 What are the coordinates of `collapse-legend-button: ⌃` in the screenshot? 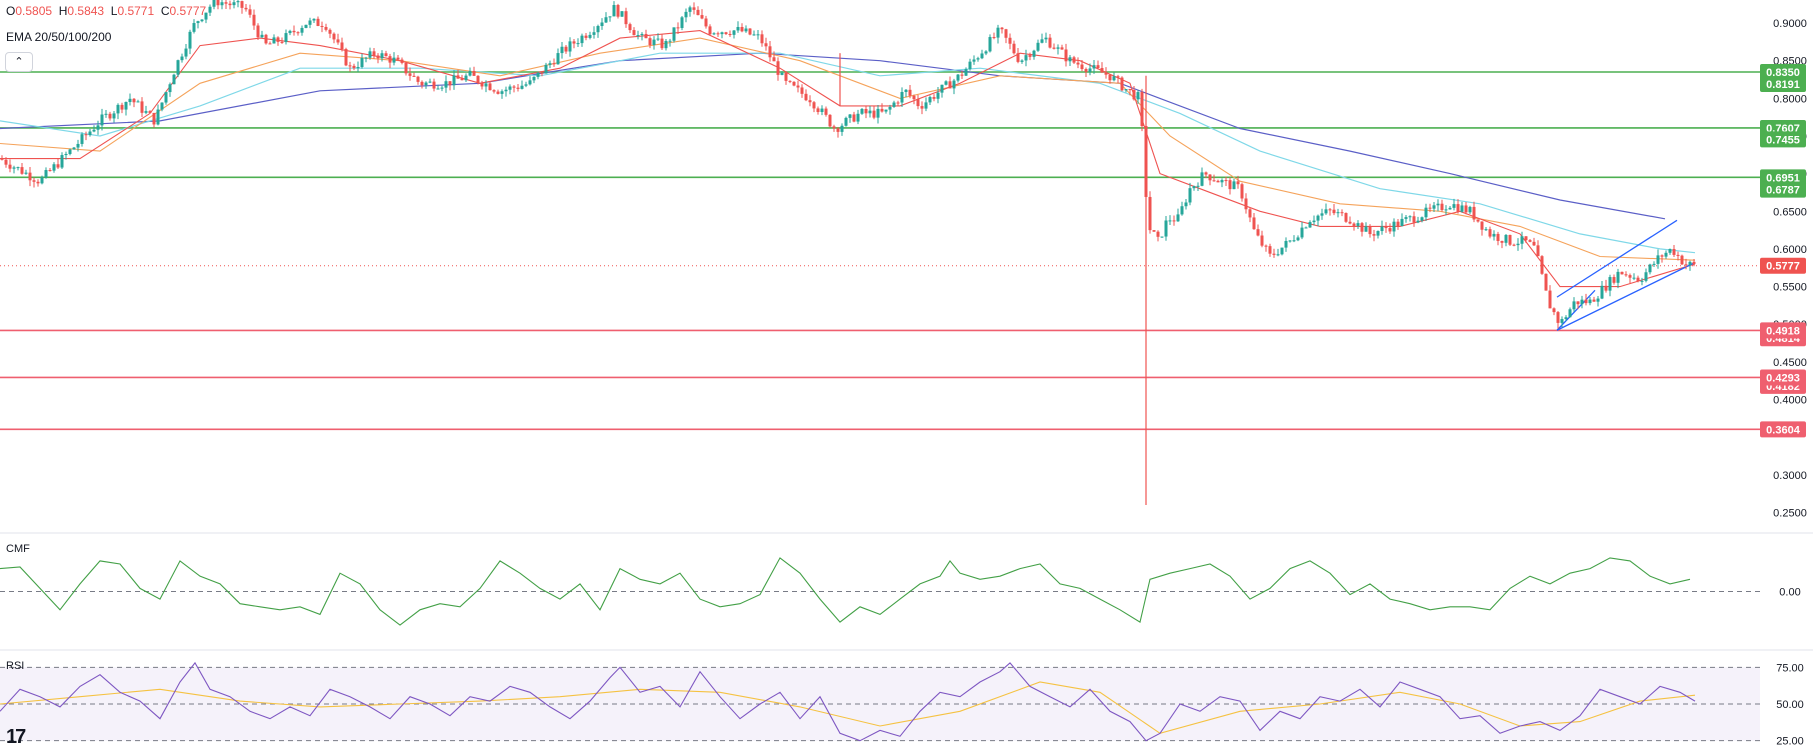 It's located at (19, 62).